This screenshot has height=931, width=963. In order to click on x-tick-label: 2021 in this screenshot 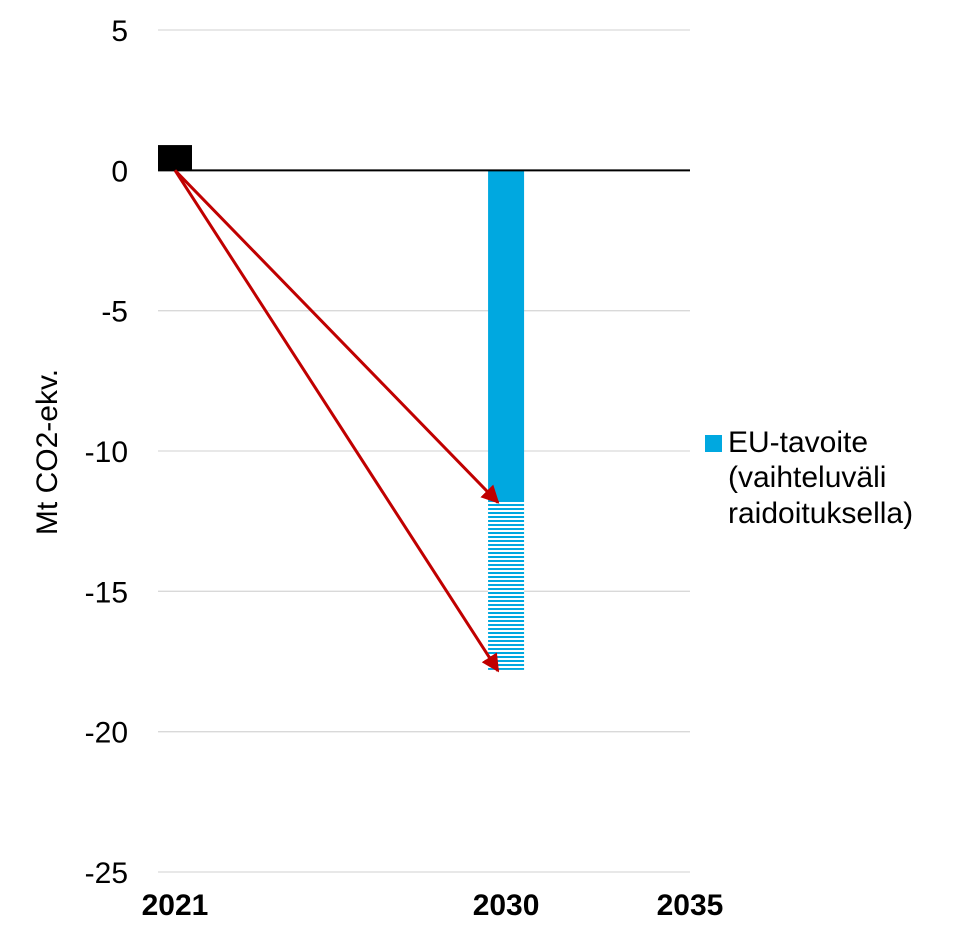, I will do `click(175, 905)`.